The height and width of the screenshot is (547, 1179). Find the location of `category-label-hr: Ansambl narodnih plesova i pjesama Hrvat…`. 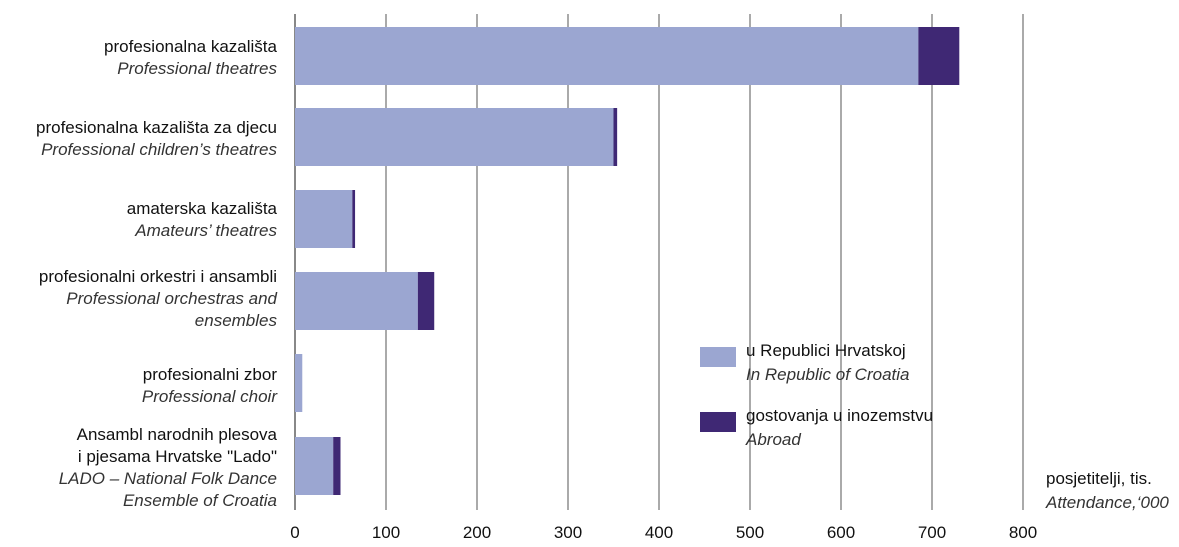

category-label-hr: Ansambl narodnih plesova i pjesama Hrvat… is located at coordinates (176, 445).